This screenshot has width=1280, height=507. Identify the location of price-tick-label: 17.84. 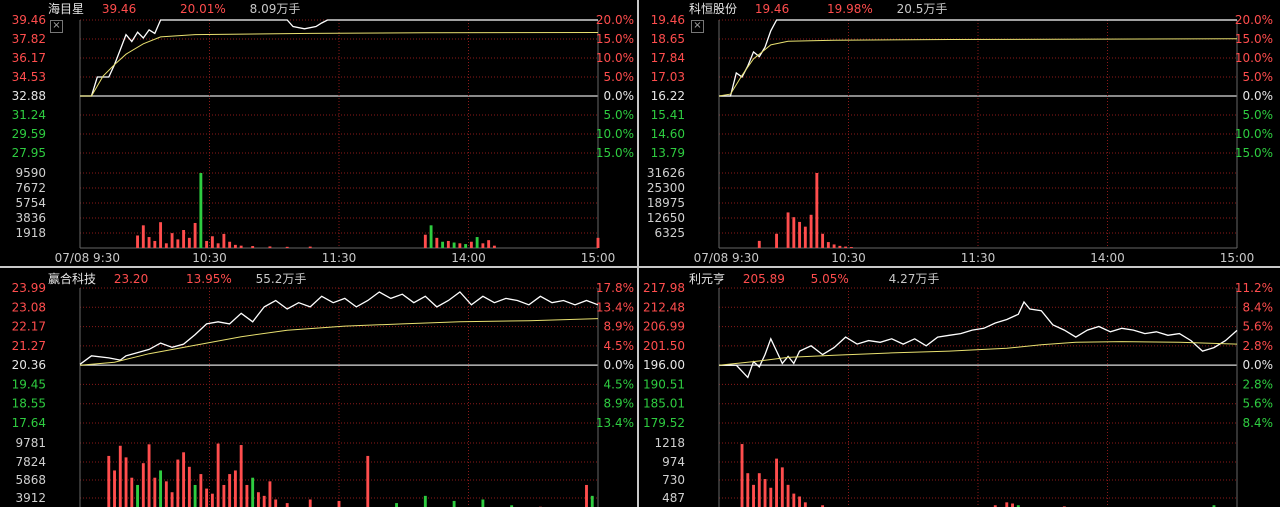
(668, 58).